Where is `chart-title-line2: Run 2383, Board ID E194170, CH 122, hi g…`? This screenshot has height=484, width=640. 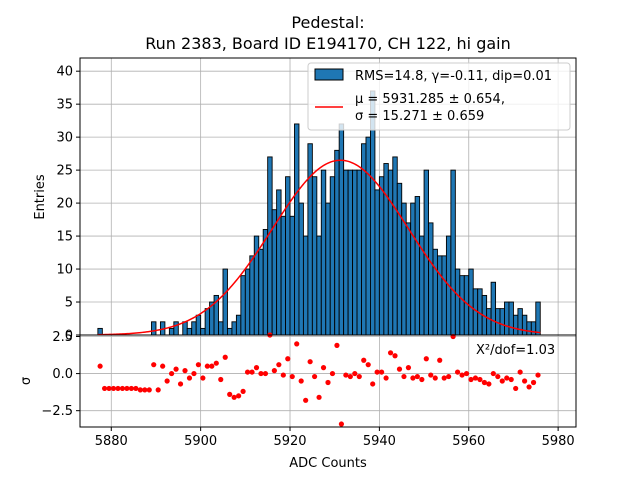 chart-title-line2: Run 2383, Board ID E194170, CH 122, hi g… is located at coordinates (327, 43).